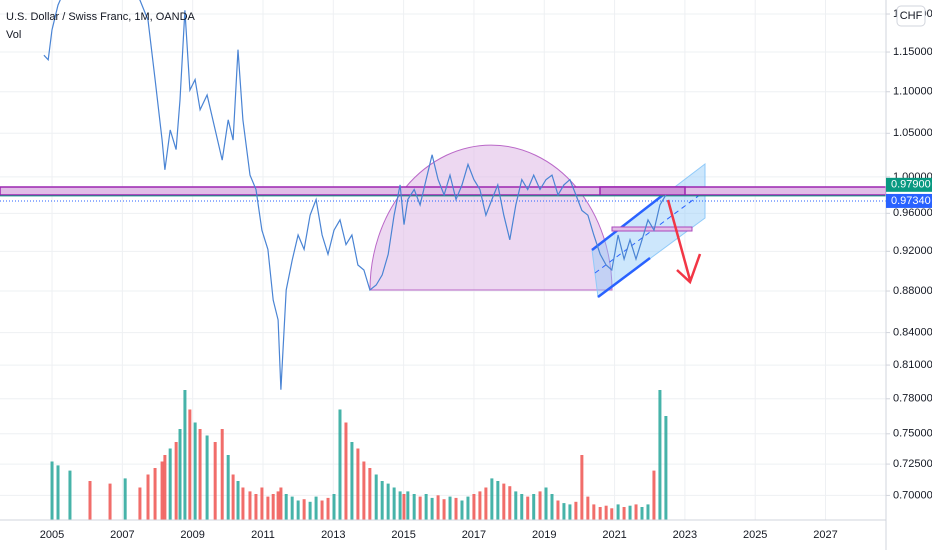 The width and height of the screenshot is (932, 550). I want to click on band-highlight, so click(642, 191).